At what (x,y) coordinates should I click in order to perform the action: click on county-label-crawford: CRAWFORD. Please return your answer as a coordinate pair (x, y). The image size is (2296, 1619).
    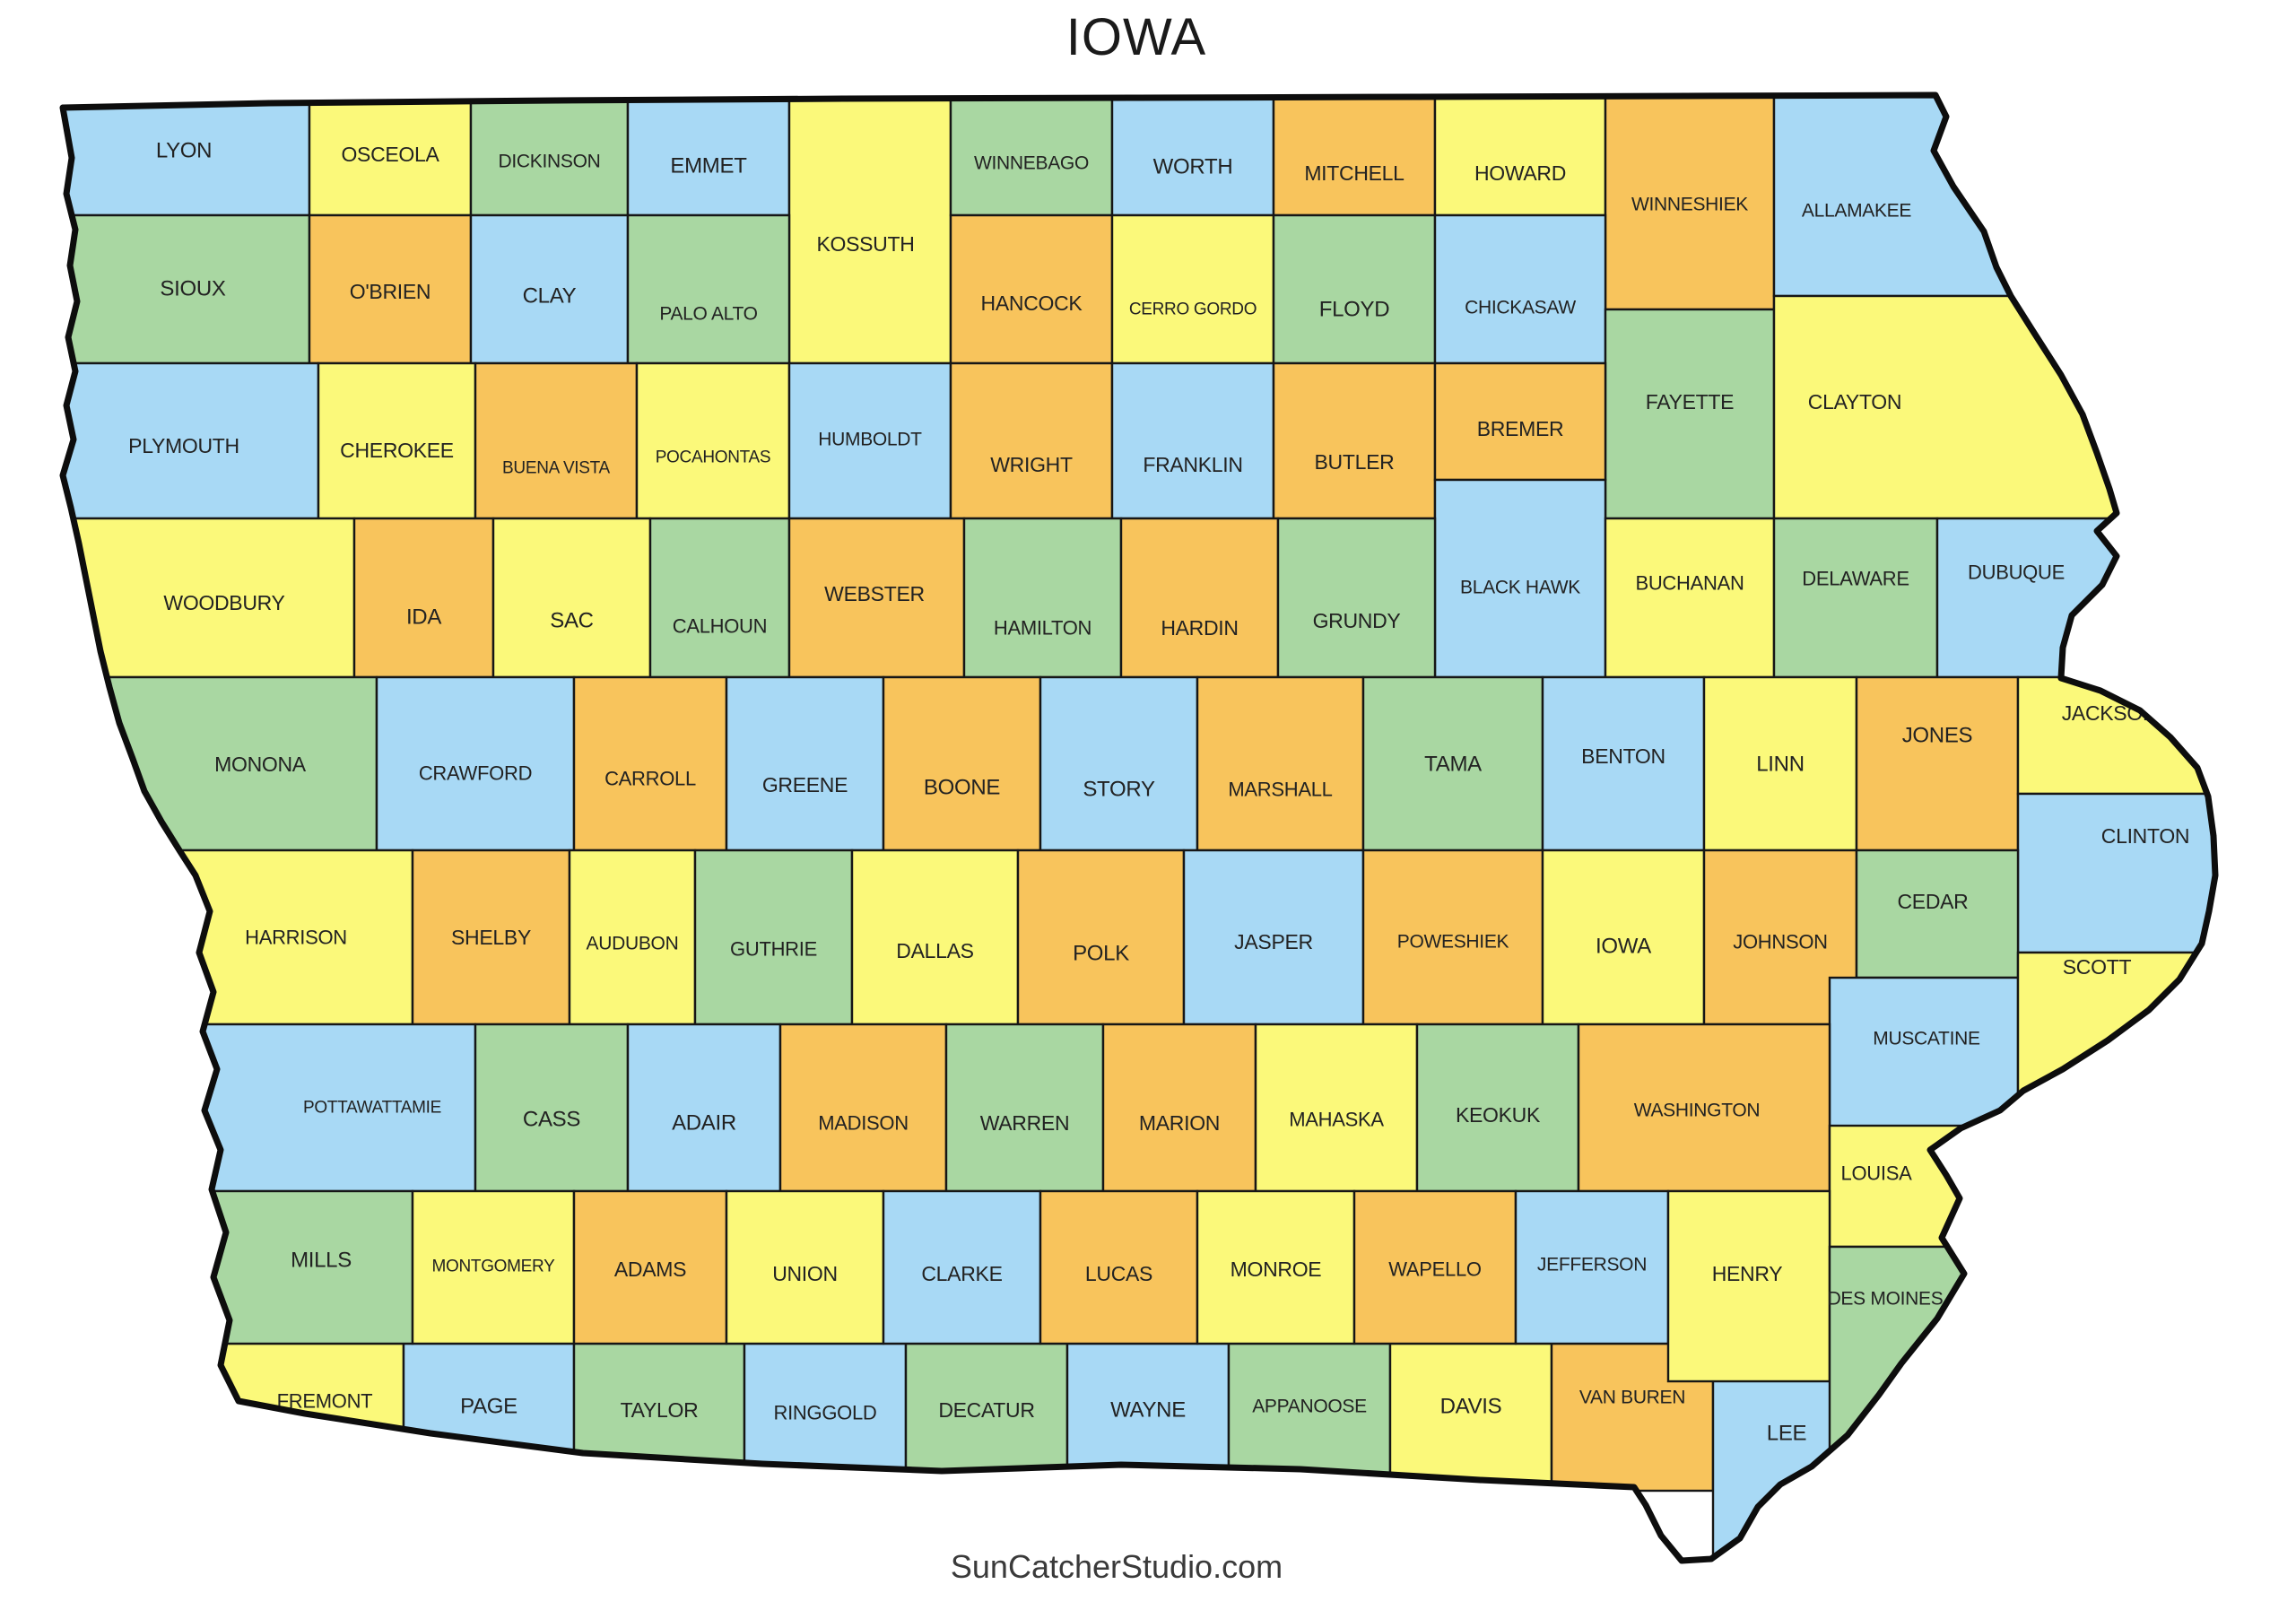
    Looking at the image, I should click on (475, 773).